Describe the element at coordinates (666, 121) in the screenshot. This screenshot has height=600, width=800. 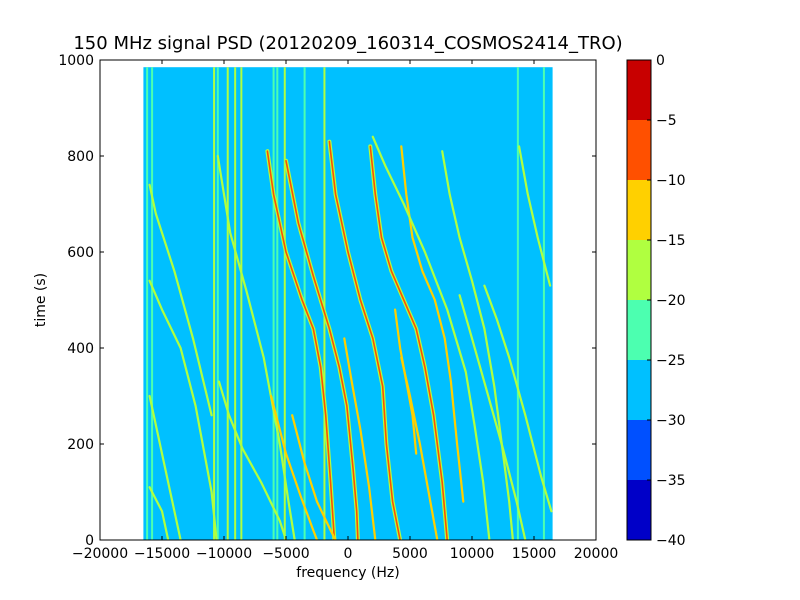
I see `colorbar-tick-label: −5` at that location.